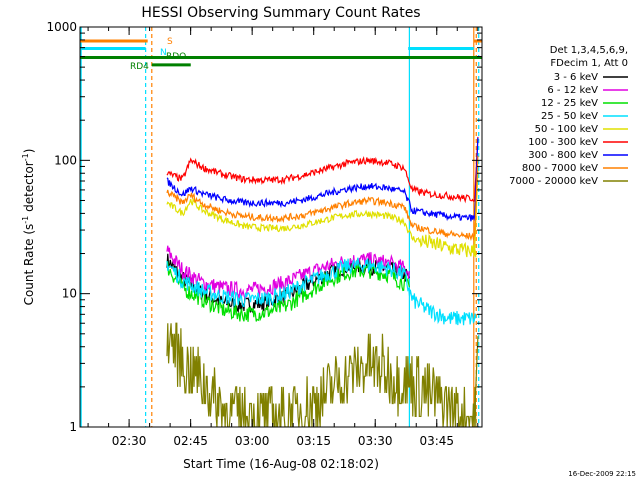  I want to click on series-25-50-kev, so click(321, 291).